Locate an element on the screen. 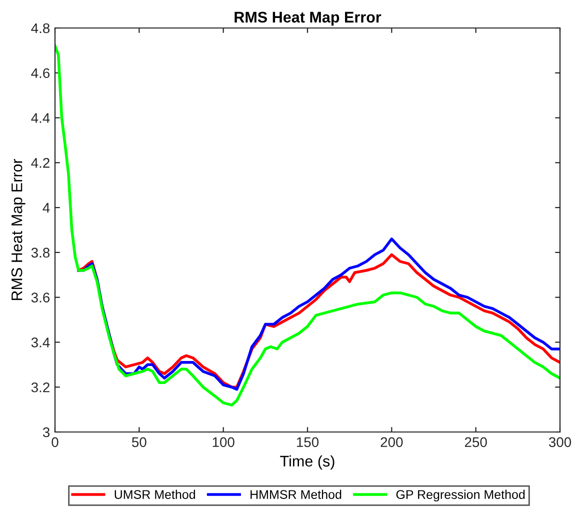 This screenshot has height=514, width=575. y-tick-label: 3.8 is located at coordinates (40, 253).